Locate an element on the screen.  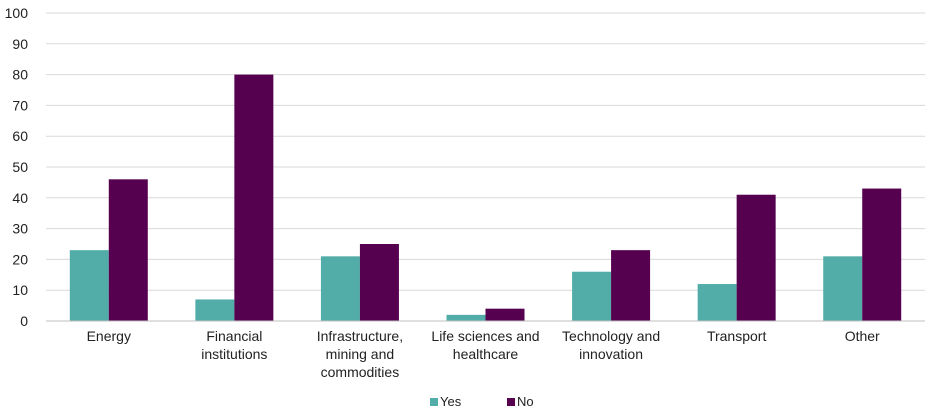
category-label: commodities is located at coordinates (360, 372).